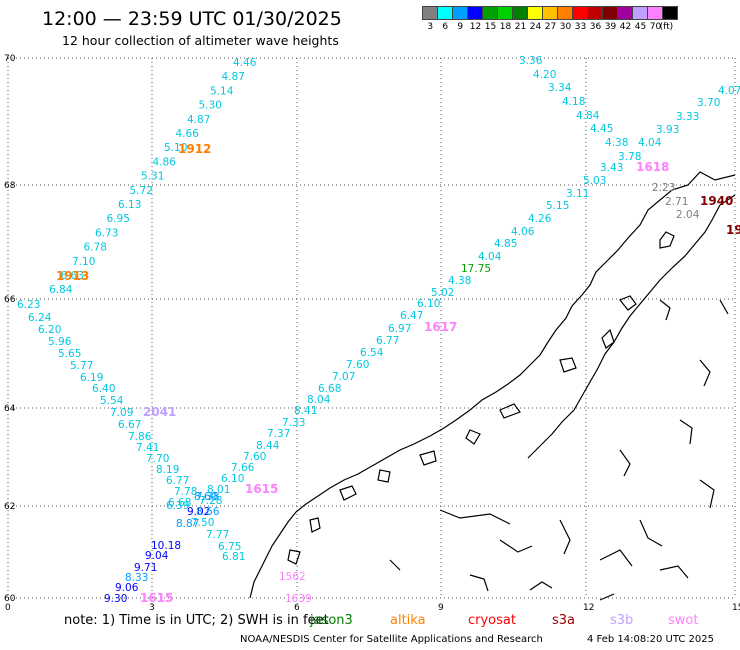  What do you see at coordinates (652, 167) in the screenshot?
I see `time-label: 1618` at bounding box center [652, 167].